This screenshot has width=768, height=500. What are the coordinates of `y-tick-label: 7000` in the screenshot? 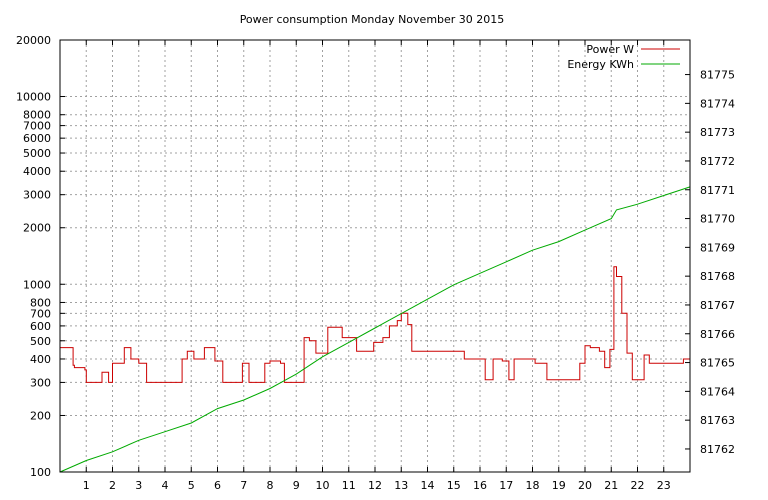 It's located at (37, 126).